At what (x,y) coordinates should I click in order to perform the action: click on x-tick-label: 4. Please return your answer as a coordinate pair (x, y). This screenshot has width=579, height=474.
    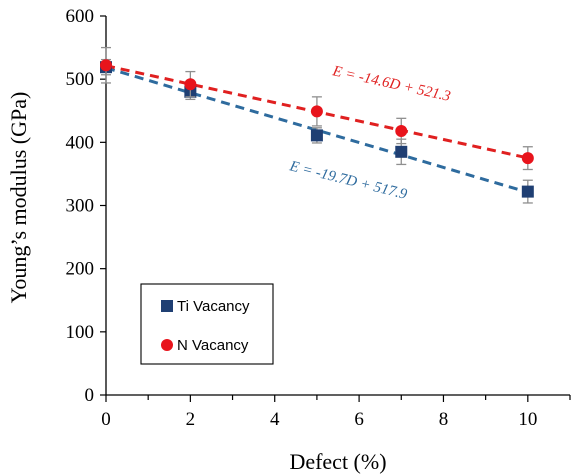
    Looking at the image, I should click on (275, 419).